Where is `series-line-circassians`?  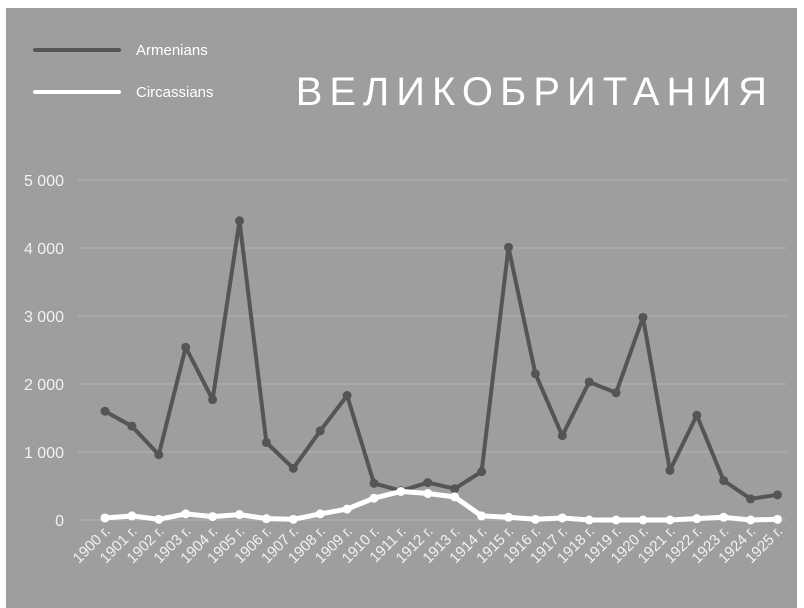
series-line-circassians is located at coordinates (441, 505).